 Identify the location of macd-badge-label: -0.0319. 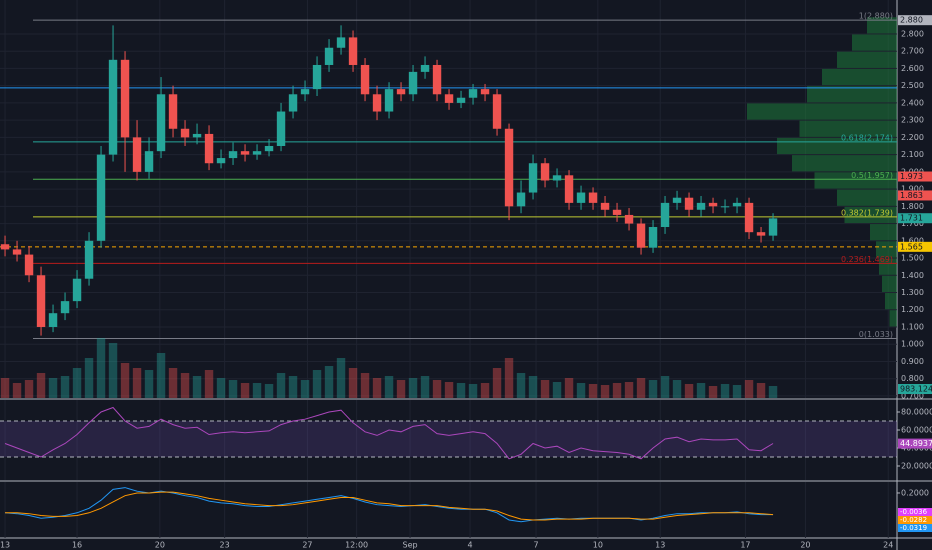
(913, 528).